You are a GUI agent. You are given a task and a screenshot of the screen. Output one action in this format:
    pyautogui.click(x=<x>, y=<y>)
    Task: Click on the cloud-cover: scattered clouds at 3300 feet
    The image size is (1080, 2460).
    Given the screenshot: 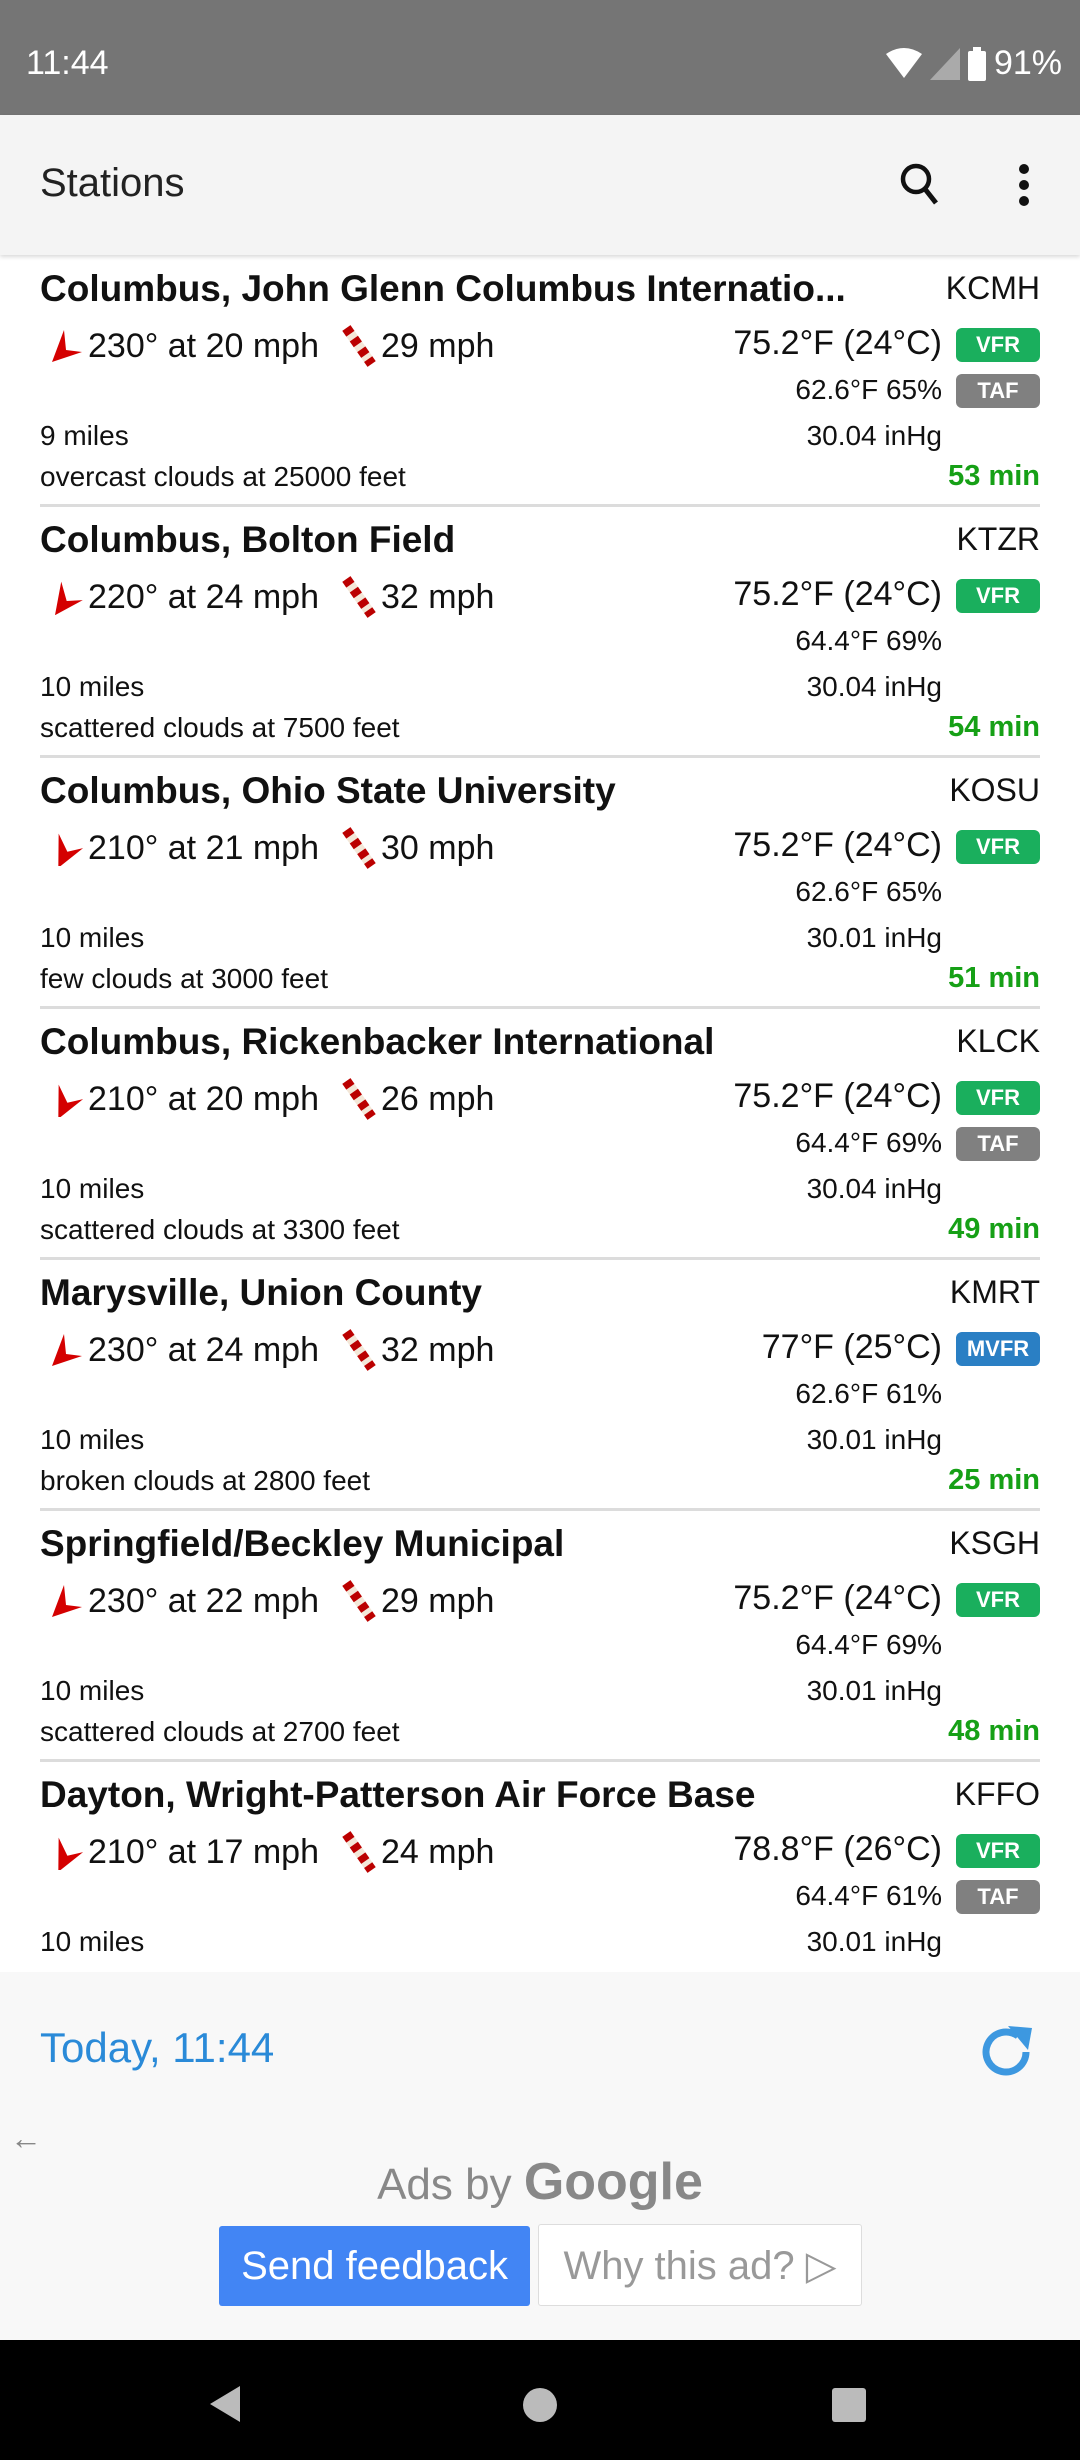 What is the action you would take?
    pyautogui.click(x=220, y=1229)
    